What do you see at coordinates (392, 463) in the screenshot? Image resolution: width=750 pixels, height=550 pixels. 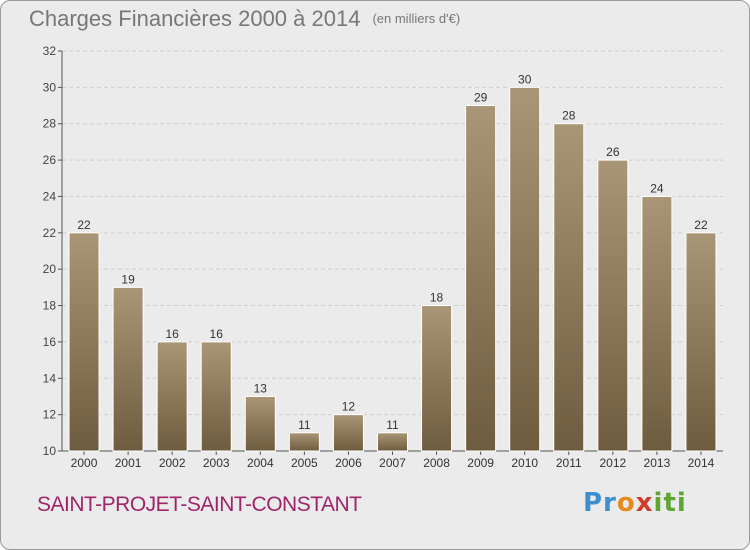 I see `x-tick-label: 2007` at bounding box center [392, 463].